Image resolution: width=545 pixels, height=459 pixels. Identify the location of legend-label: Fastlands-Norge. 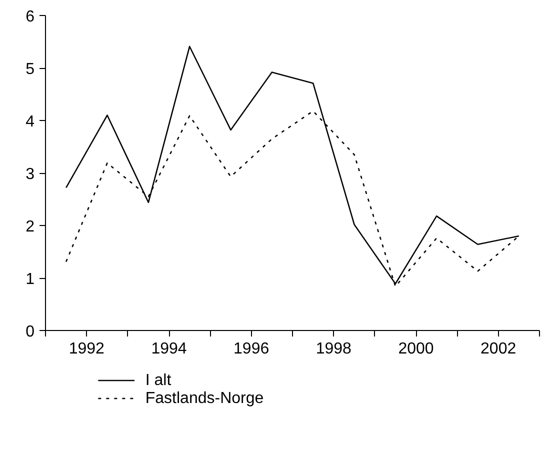
(204, 398).